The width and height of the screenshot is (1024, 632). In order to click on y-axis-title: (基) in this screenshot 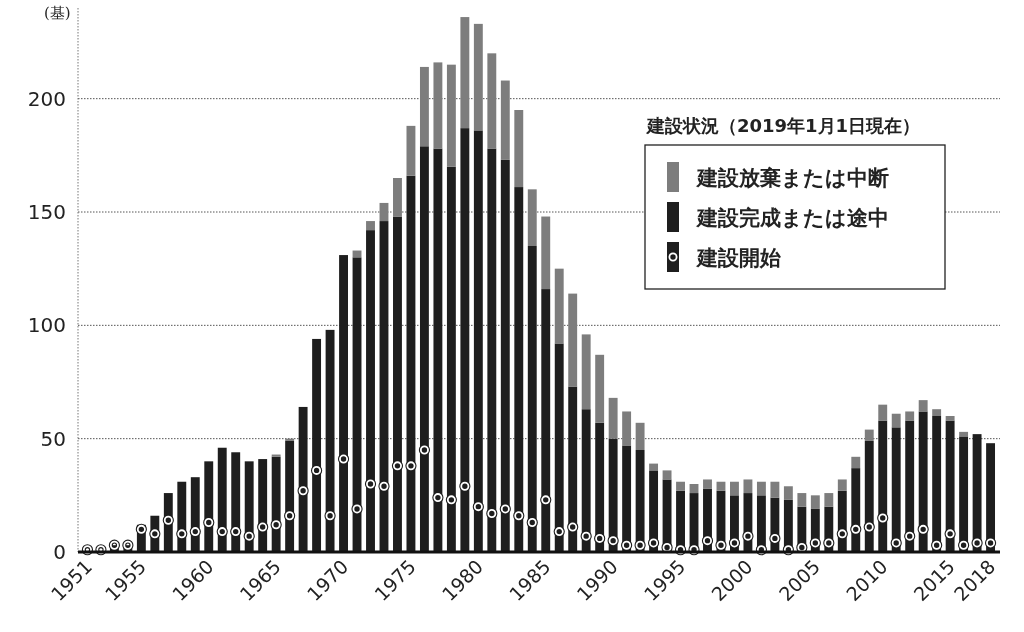, I will do `click(57, 13)`.